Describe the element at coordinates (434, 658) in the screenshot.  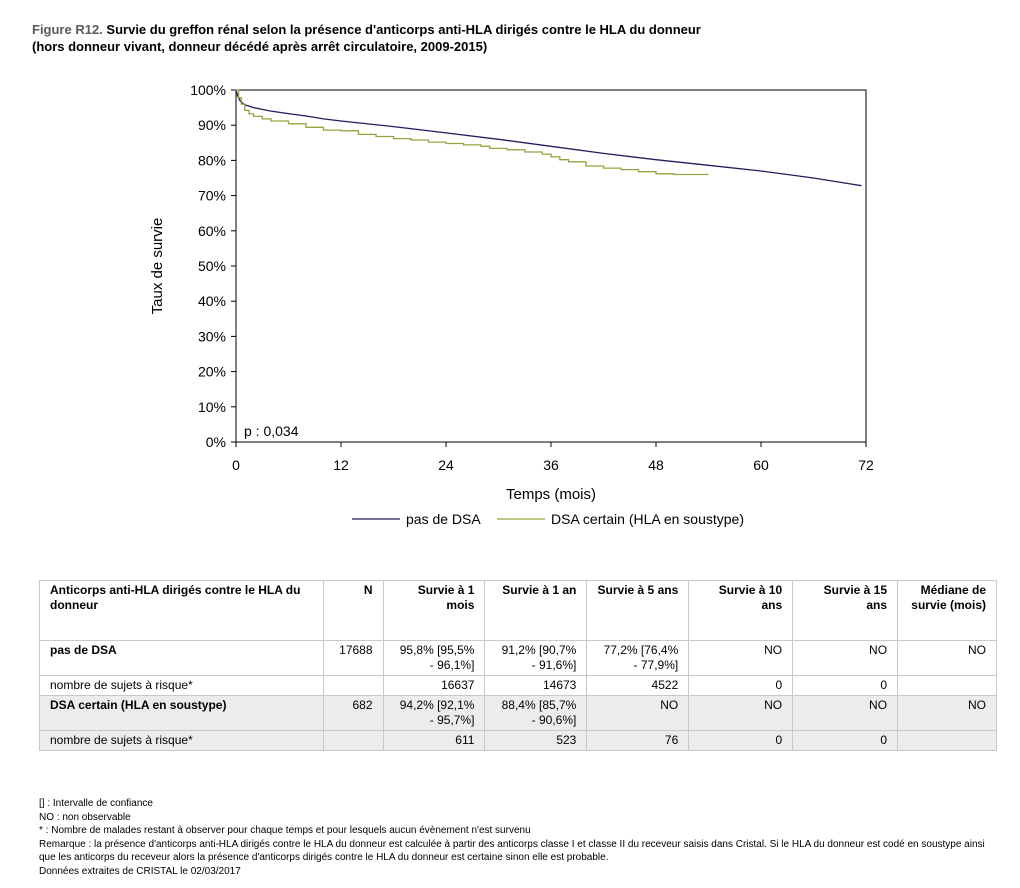
I see `table-cell: 95,8% [95,5% - 96,1%]` at that location.